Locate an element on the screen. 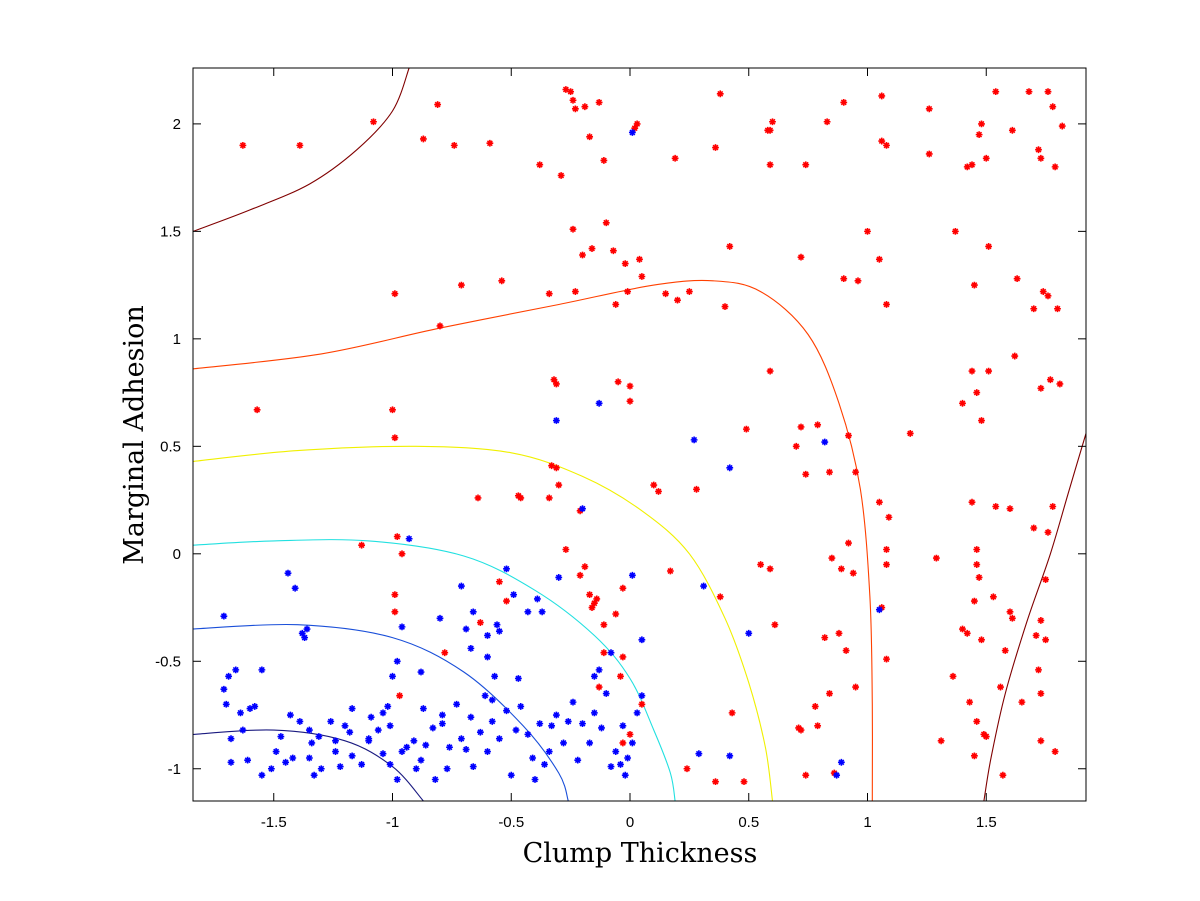  x-tick-label: 0.5 is located at coordinates (748, 822).